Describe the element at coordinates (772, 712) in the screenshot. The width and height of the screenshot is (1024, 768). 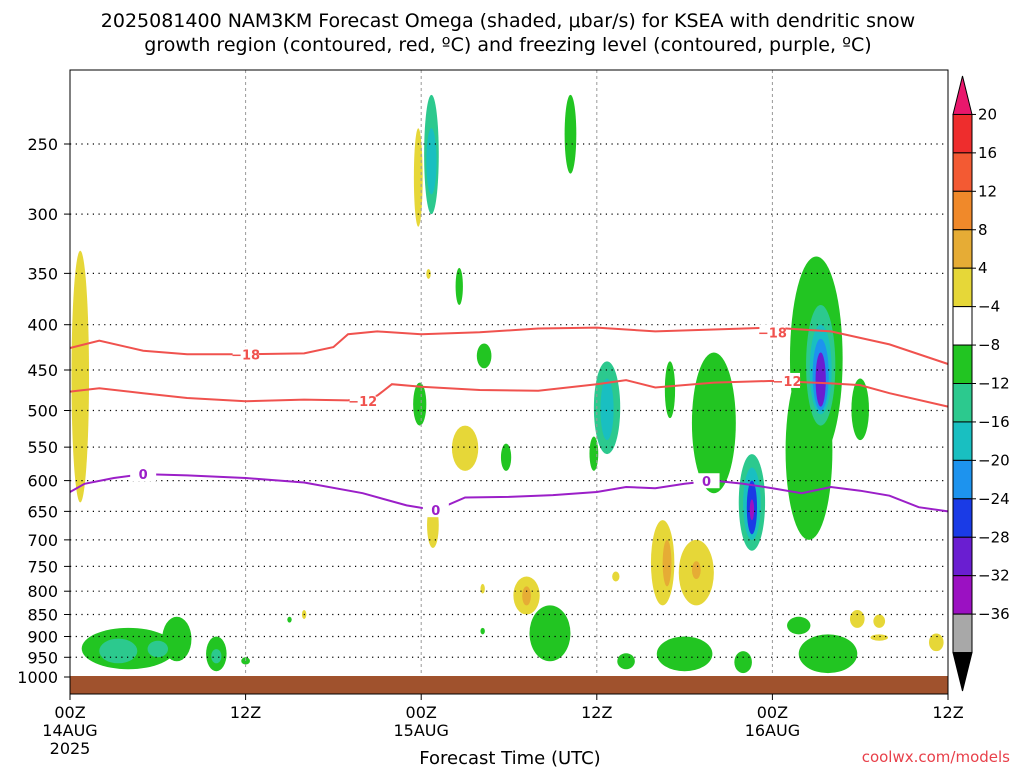
I see `x-tick-label-48-0: 00Z` at that location.